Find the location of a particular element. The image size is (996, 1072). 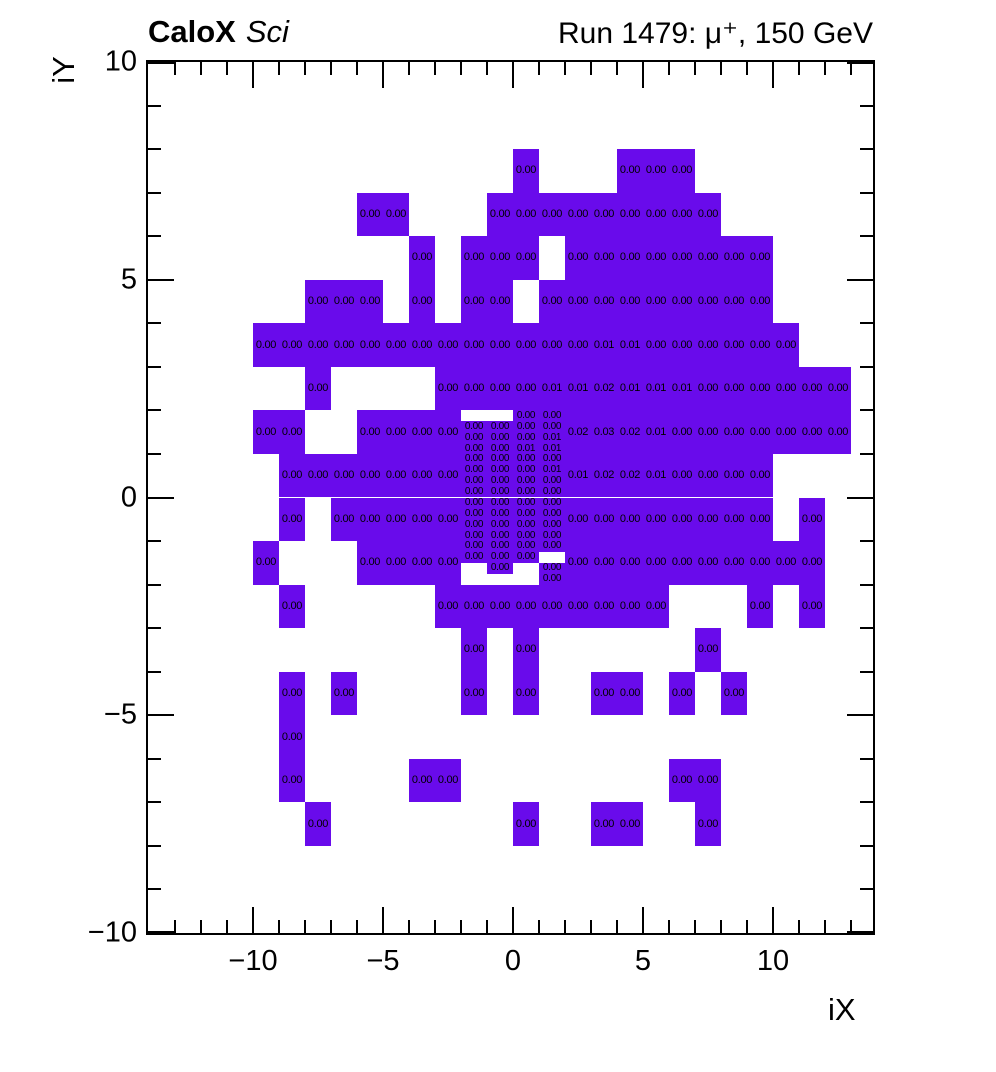

y-tick-label: 5 is located at coordinates (128, 279).